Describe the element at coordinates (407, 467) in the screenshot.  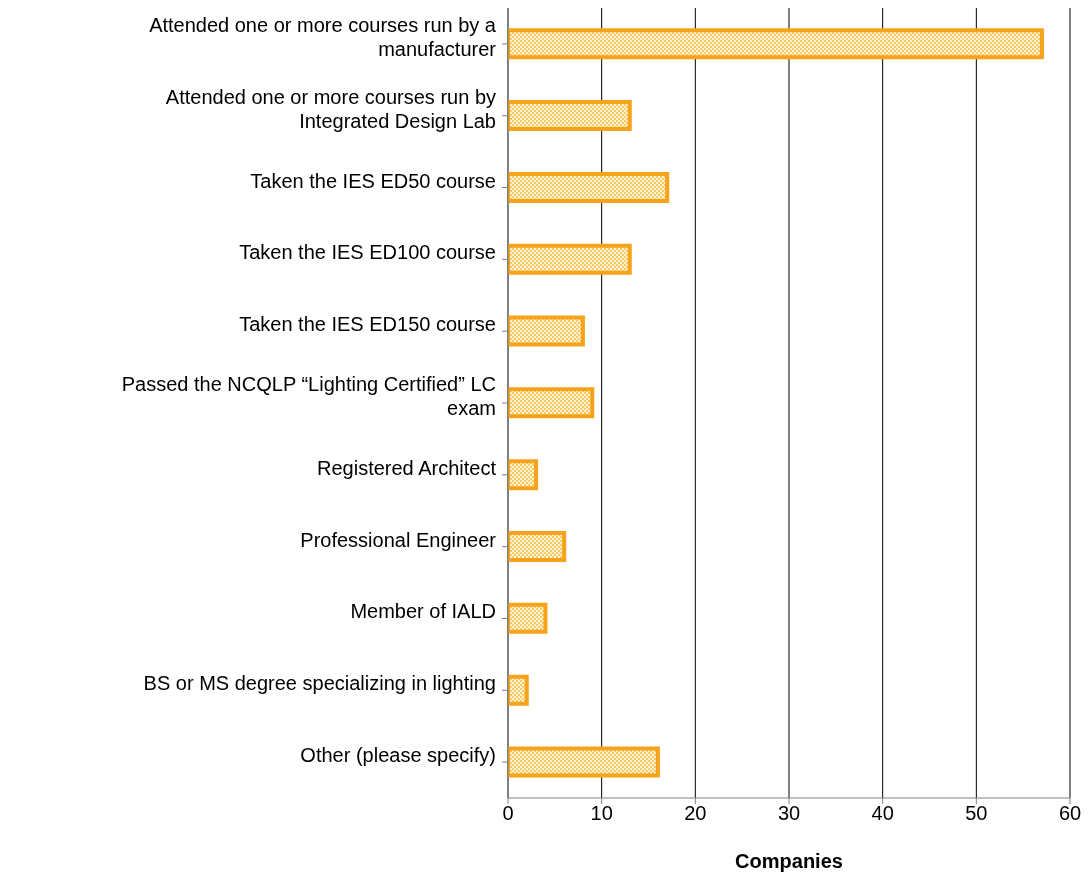
I see `y-tick-label: Registered Architect` at that location.